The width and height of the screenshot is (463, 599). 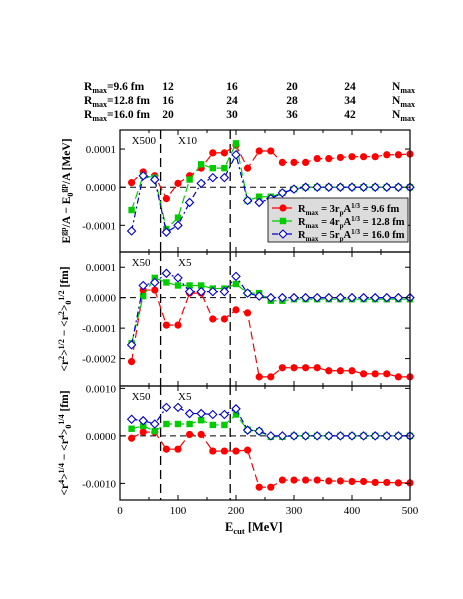 I want to click on legend-marker-circle, so click(x=283, y=208).